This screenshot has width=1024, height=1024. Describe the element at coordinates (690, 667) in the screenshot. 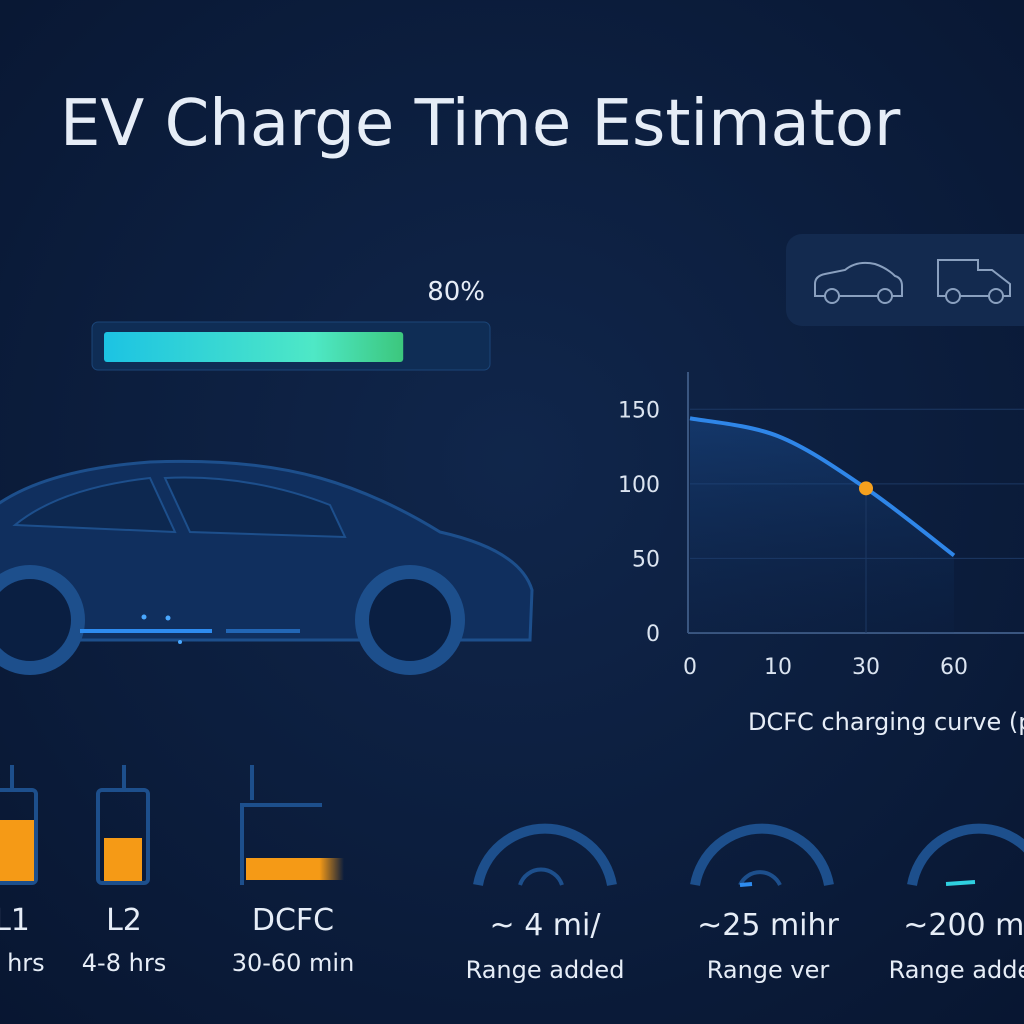

I see `x-tick-label: 0` at that location.